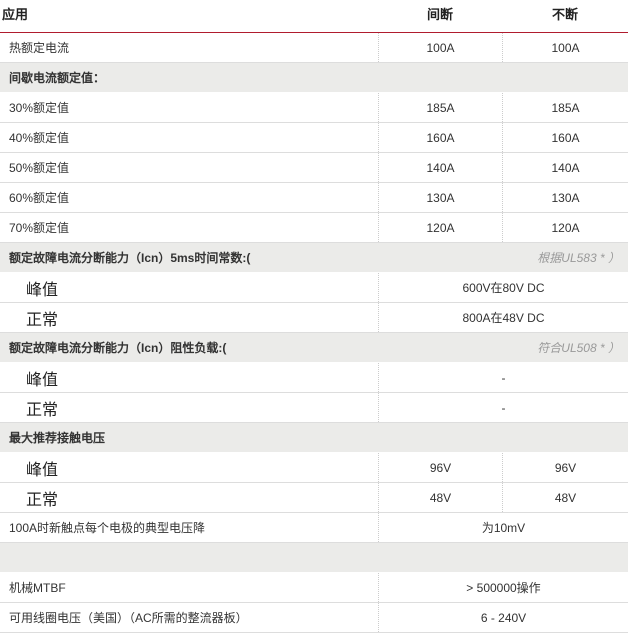  What do you see at coordinates (314, 198) in the screenshot?
I see `table-row: 60%额定值 130A 130A` at bounding box center [314, 198].